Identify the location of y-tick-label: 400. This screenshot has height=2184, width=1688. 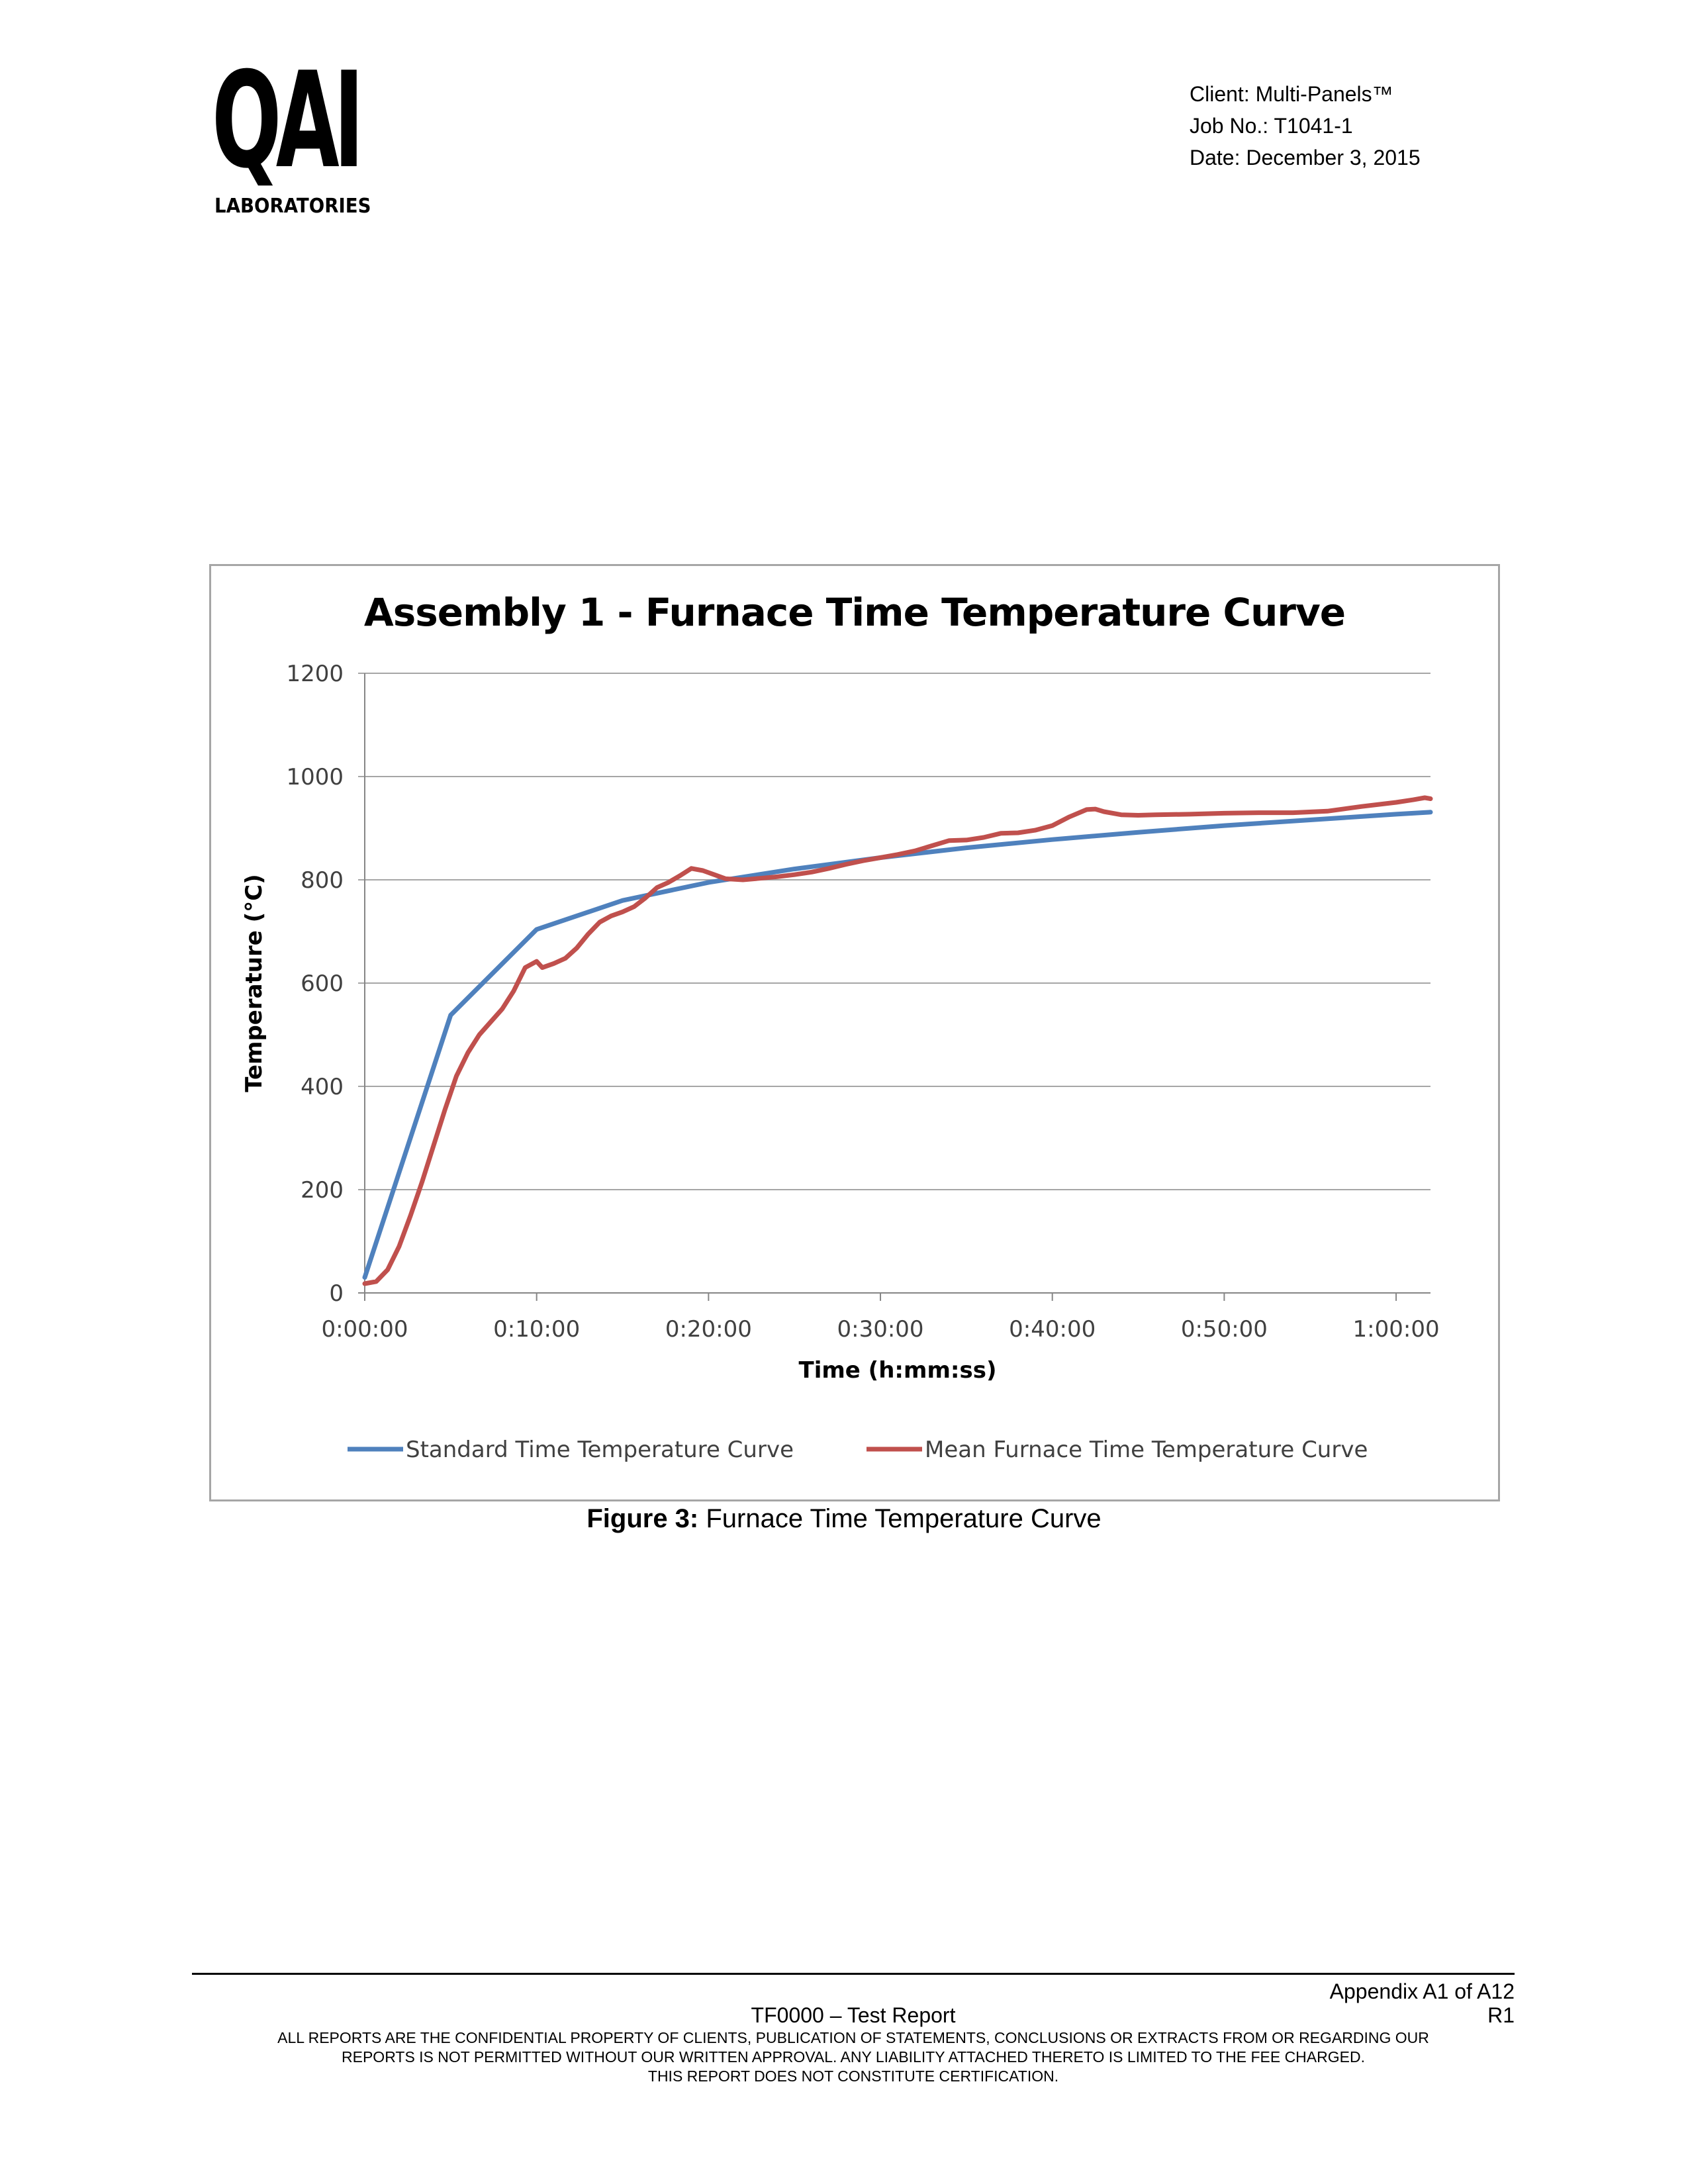
(322, 1087).